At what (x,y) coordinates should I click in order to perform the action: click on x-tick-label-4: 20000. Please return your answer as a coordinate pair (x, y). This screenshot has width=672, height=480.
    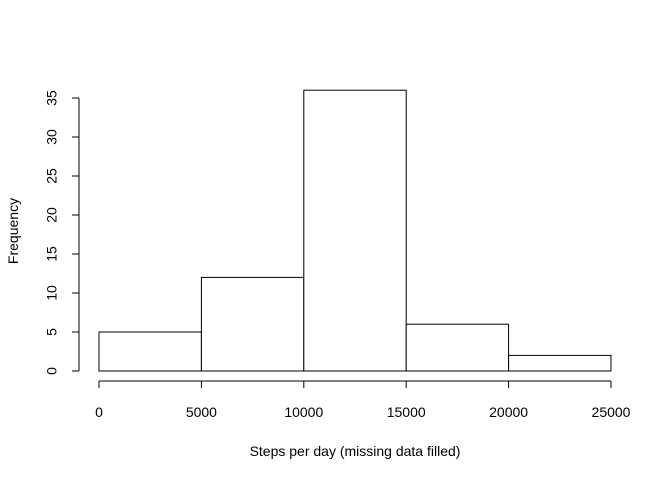
    Looking at the image, I should click on (508, 412).